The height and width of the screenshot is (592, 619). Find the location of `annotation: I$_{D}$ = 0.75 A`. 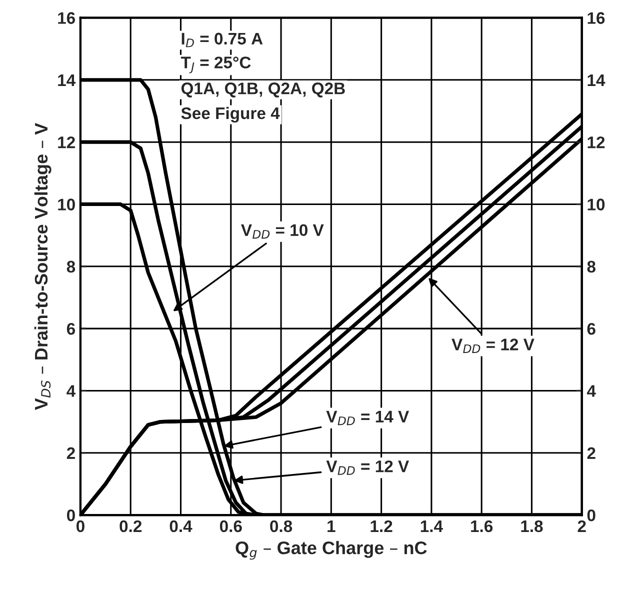

annotation: I$_{D}$ = 0.75 A is located at coordinates (222, 40).